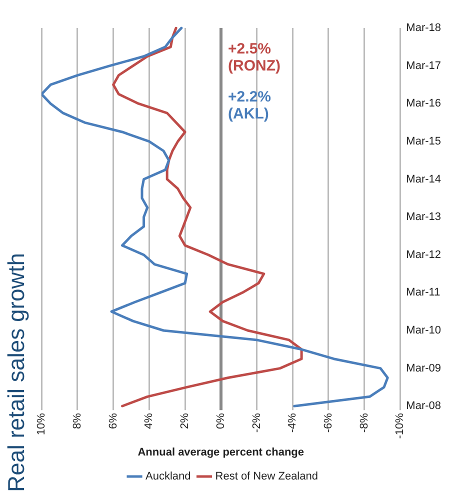 Image resolution: width=453 pixels, height=494 pixels. What do you see at coordinates (42, 424) in the screenshot?
I see `x-tick-label: 10%` at bounding box center [42, 424].